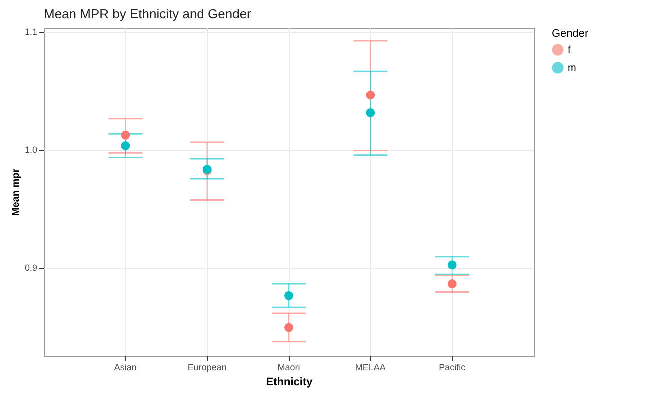 The width and height of the screenshot is (649, 403). I want to click on y-tick-label: 1.1, so click(31, 32).